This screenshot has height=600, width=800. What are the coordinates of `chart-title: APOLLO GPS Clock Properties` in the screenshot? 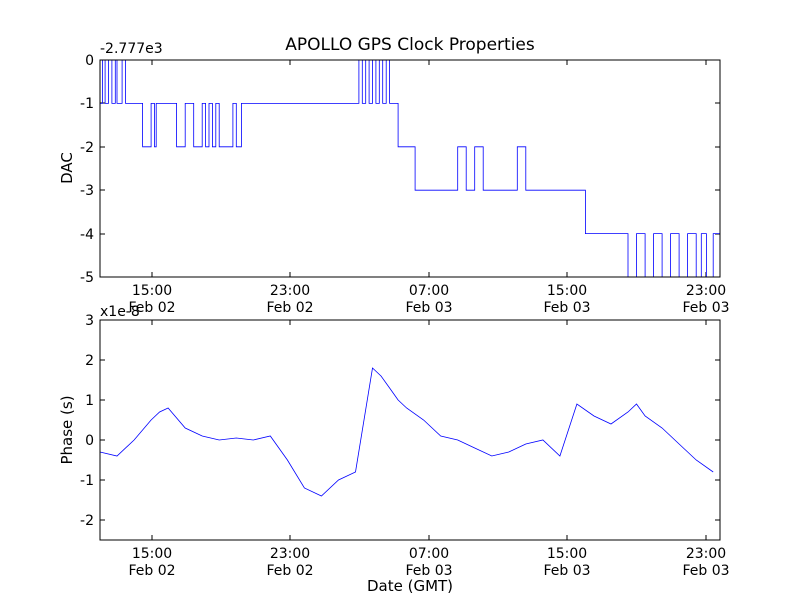 It's located at (410, 45).